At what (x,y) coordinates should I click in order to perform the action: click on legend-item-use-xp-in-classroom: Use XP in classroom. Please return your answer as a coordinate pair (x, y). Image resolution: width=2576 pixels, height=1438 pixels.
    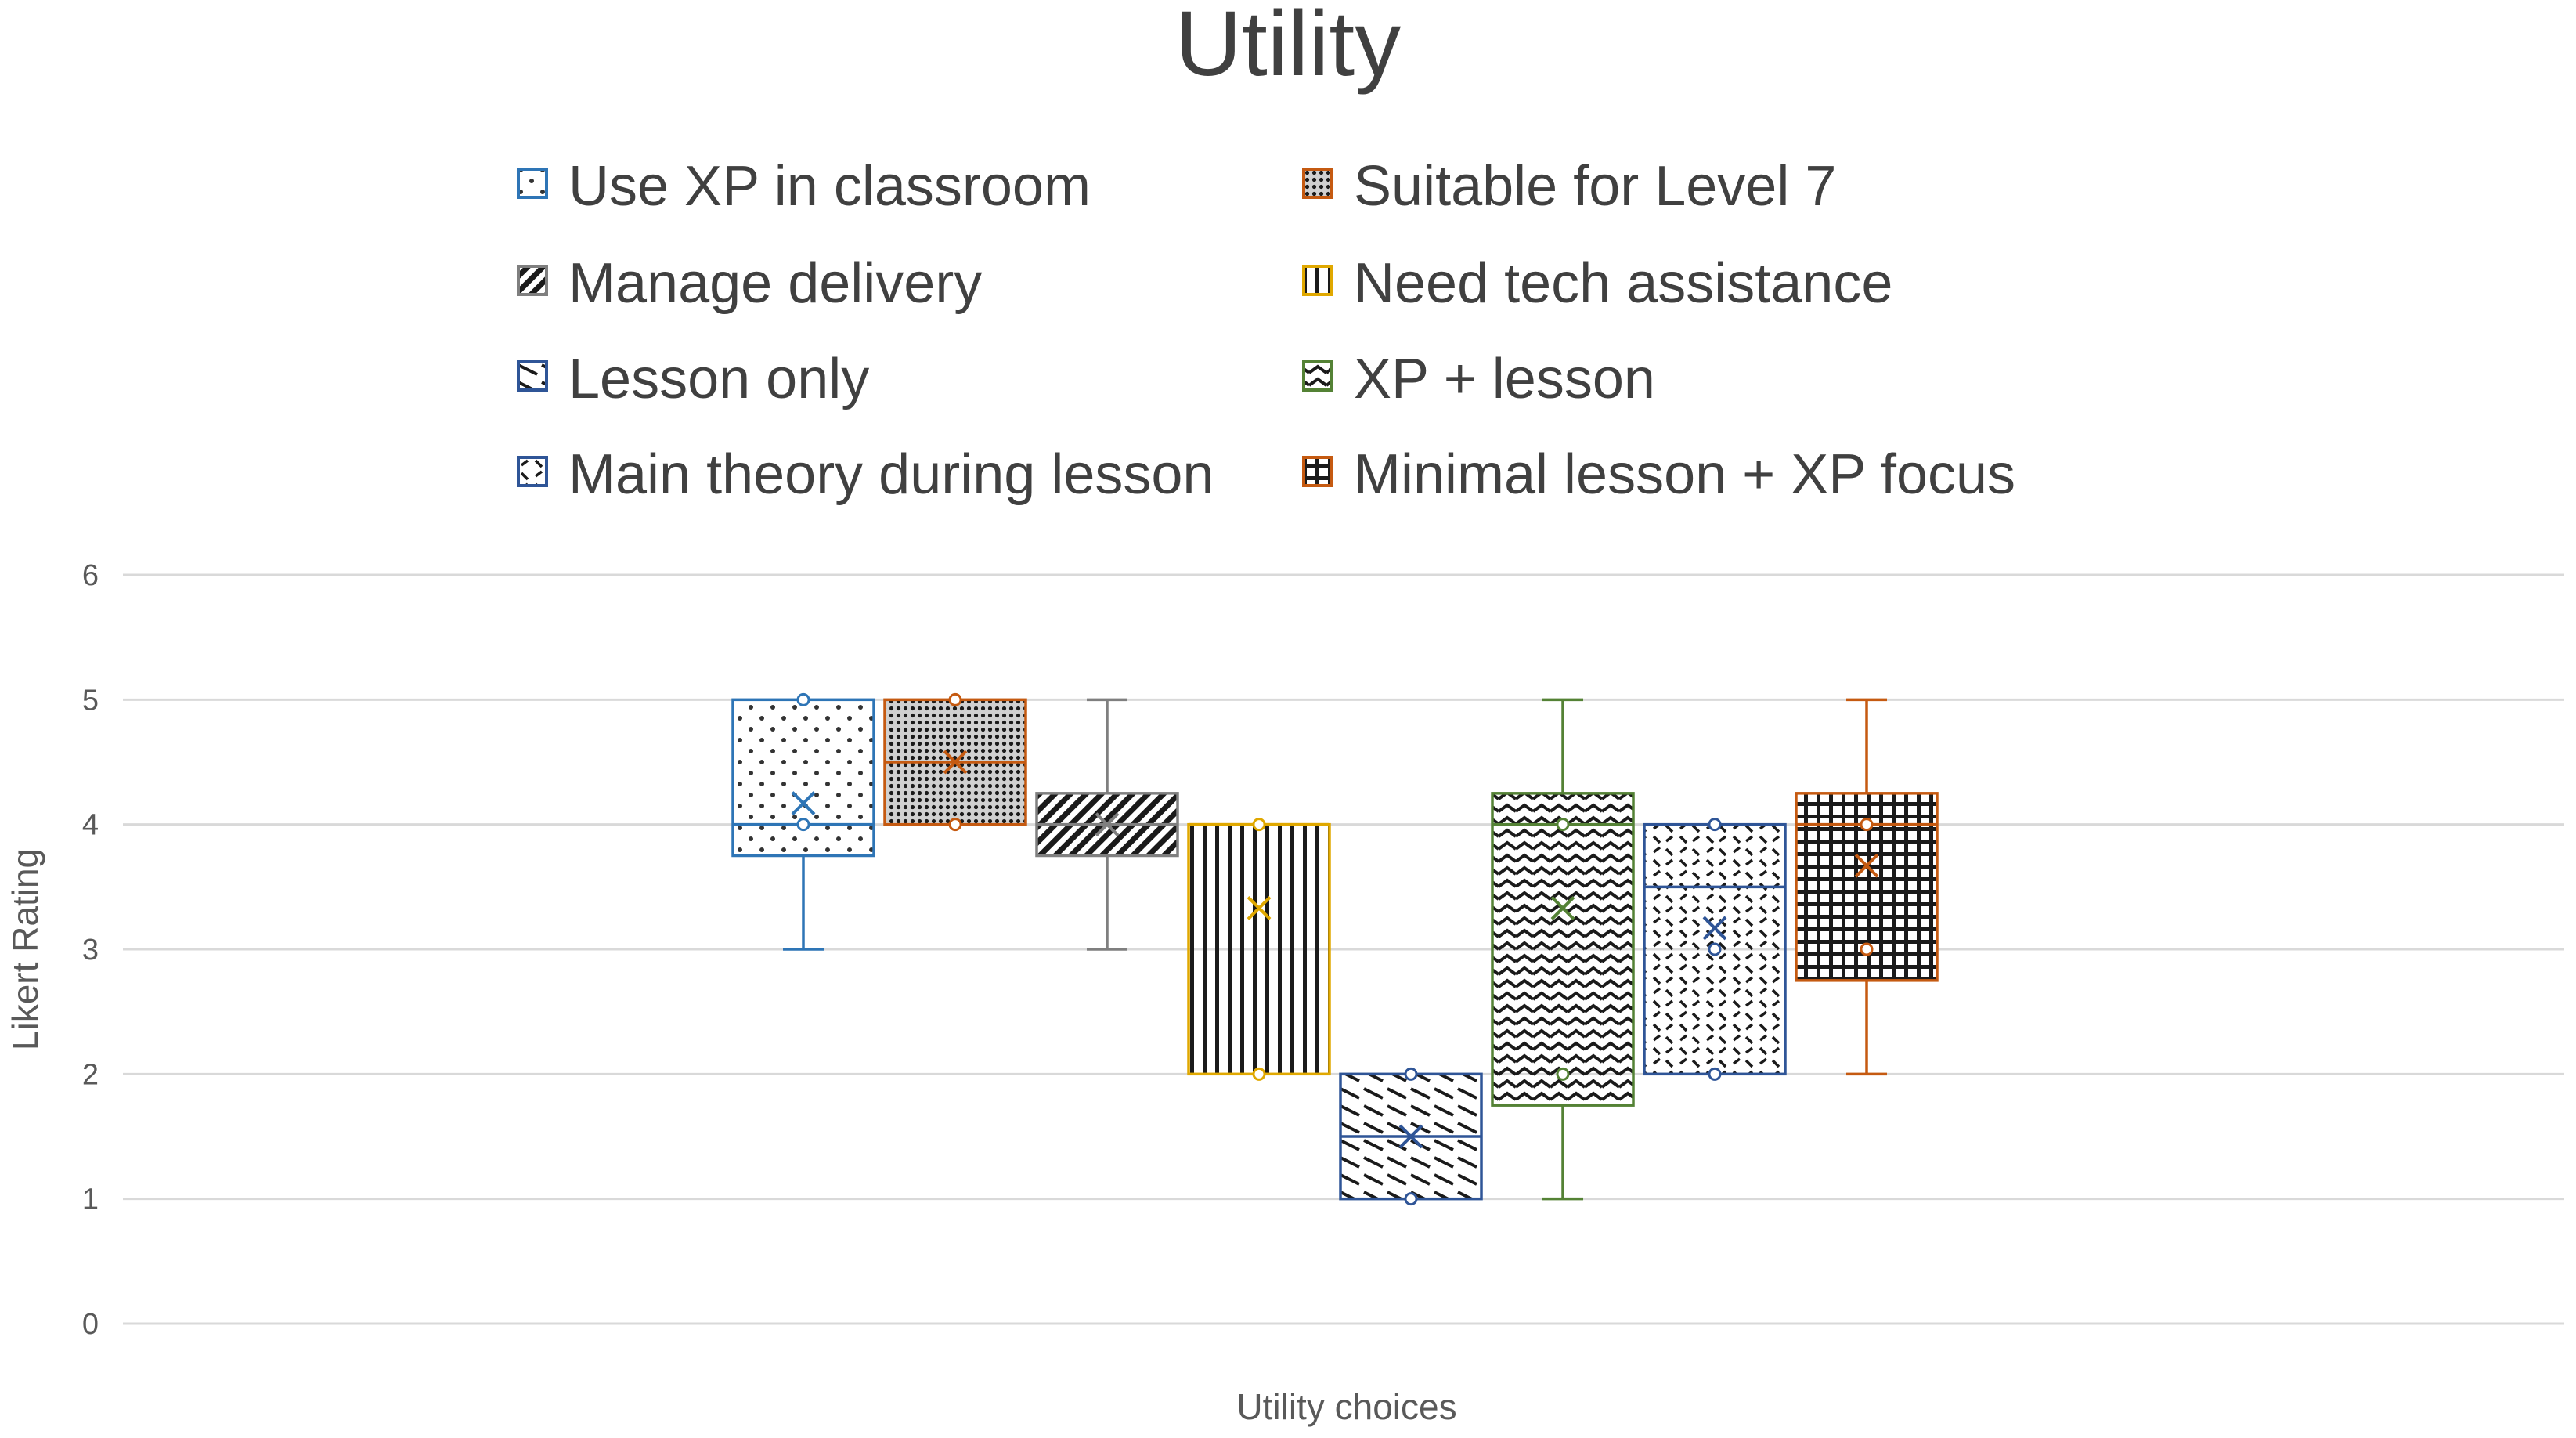
    Looking at the image, I should click on (804, 186).